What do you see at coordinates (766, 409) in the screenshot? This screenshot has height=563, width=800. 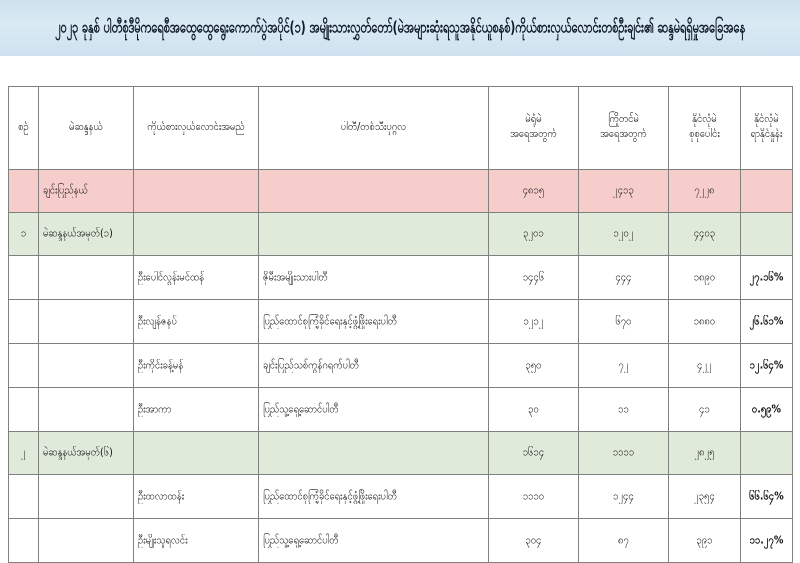 I see `cell-percent: ၀.၅၉%` at bounding box center [766, 409].